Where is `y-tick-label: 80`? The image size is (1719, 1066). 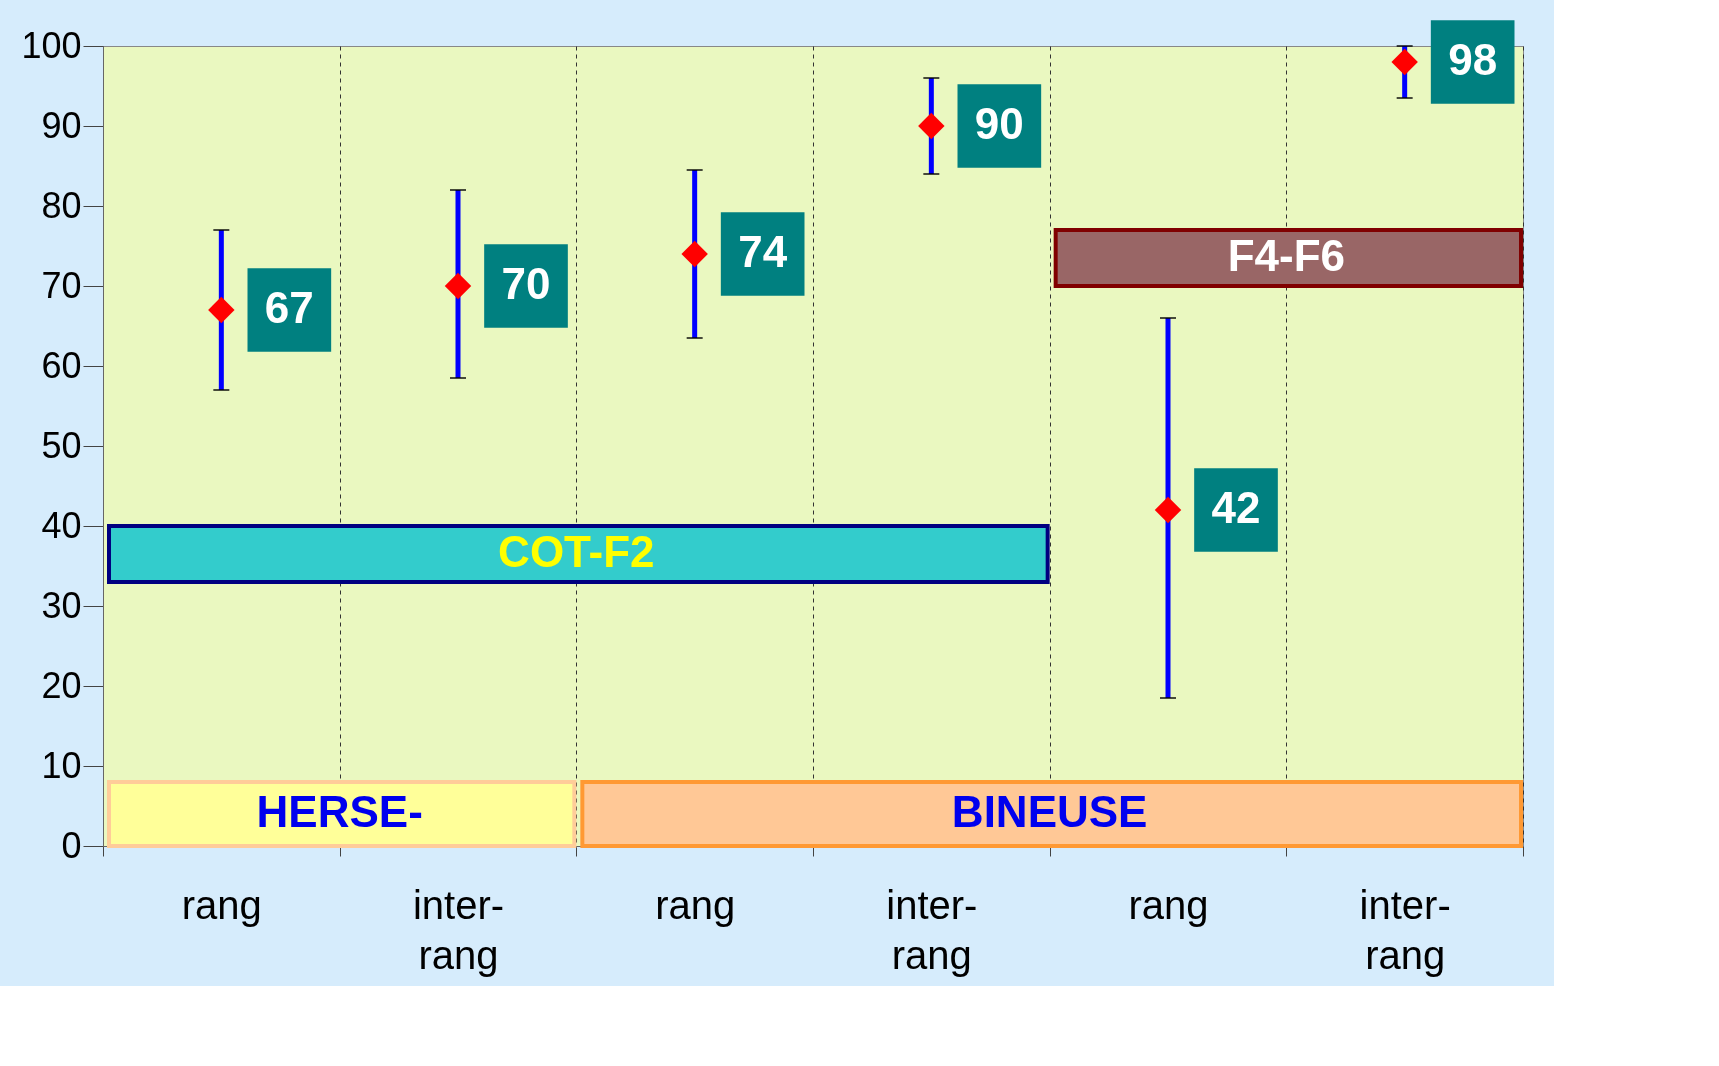
y-tick-label: 80 is located at coordinates (61, 205).